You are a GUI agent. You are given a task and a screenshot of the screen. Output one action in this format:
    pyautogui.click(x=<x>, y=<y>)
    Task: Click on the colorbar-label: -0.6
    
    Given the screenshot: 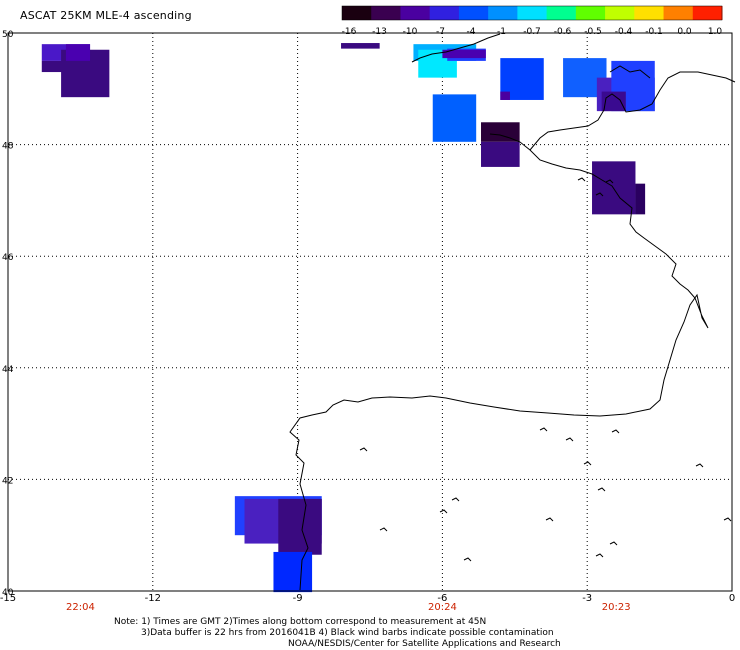 What is the action you would take?
    pyautogui.click(x=563, y=32)
    